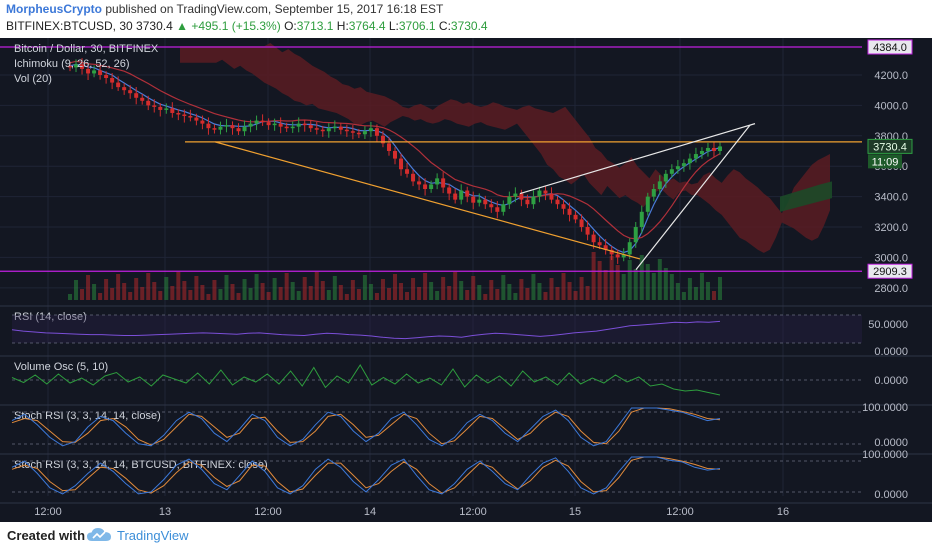 The image size is (932, 550). What do you see at coordinates (885, 455) in the screenshot?
I see `stoch-2-tick: 100.0000` at bounding box center [885, 455].